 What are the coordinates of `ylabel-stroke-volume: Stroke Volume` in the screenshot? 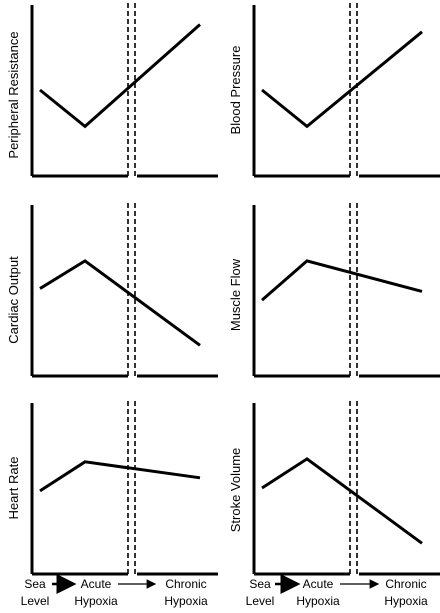 It's located at (235, 490).